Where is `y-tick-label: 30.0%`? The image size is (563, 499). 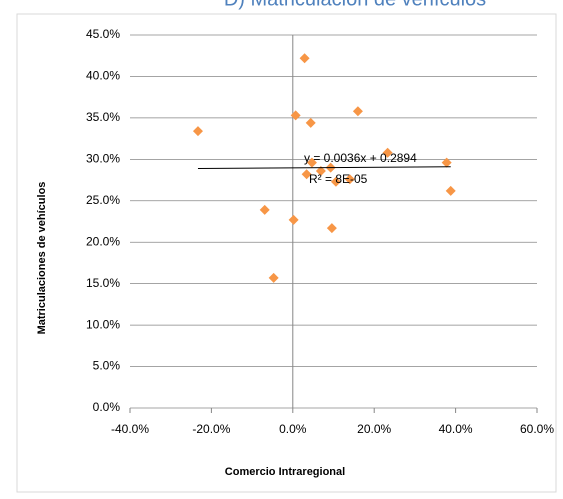
y-tick-label: 30.0% is located at coordinates (103, 159).